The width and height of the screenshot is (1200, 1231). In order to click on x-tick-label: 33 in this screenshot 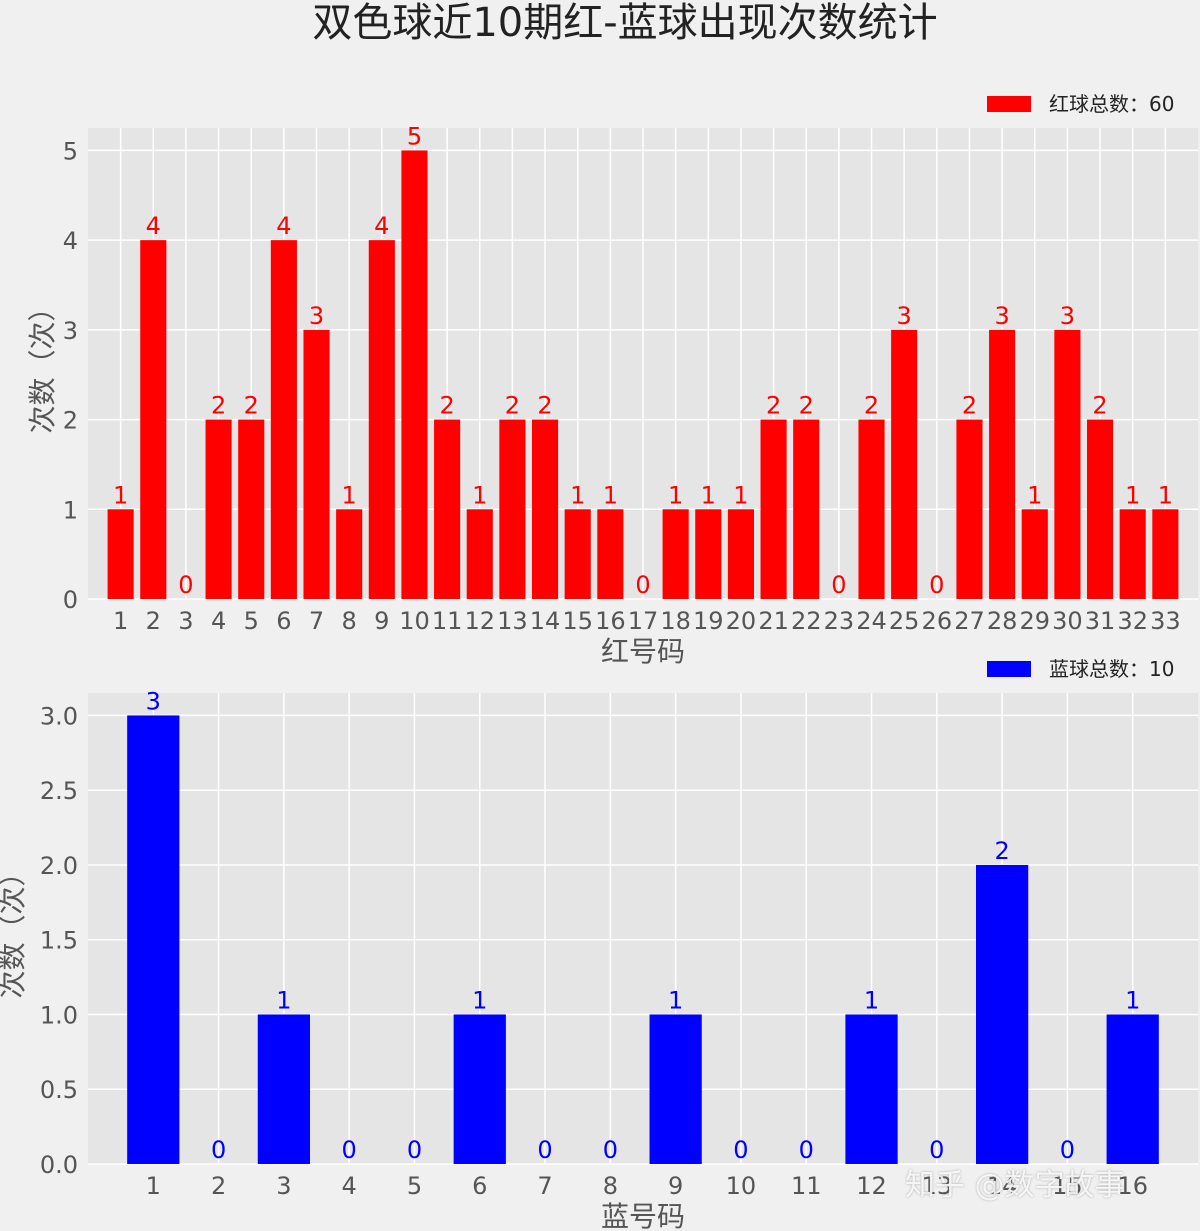, I will do `click(1165, 621)`.